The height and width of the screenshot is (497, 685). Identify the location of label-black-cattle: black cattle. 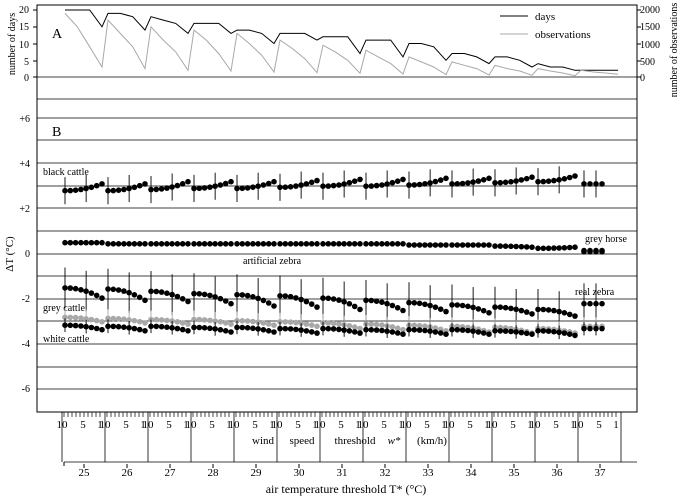
(66, 172).